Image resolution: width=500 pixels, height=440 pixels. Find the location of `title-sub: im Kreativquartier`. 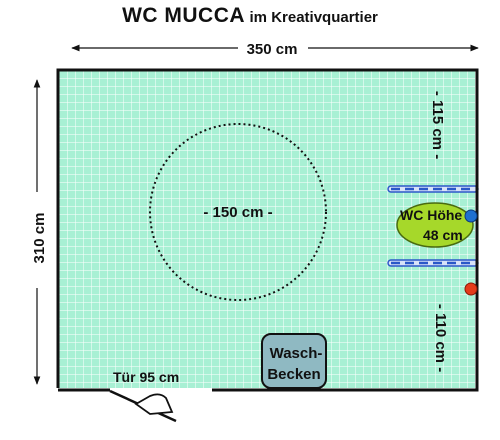

title-sub: im Kreativquartier is located at coordinates (313, 17).